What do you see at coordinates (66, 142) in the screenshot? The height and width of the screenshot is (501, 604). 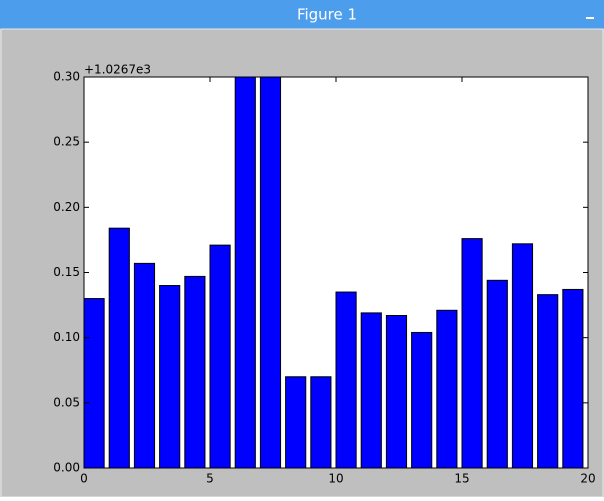 I see `y-tick-label: 0.25` at bounding box center [66, 142].